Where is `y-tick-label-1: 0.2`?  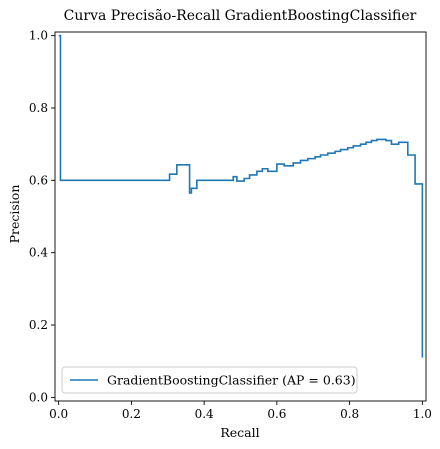 y-tick-label-1: 0.2 is located at coordinates (38, 325).